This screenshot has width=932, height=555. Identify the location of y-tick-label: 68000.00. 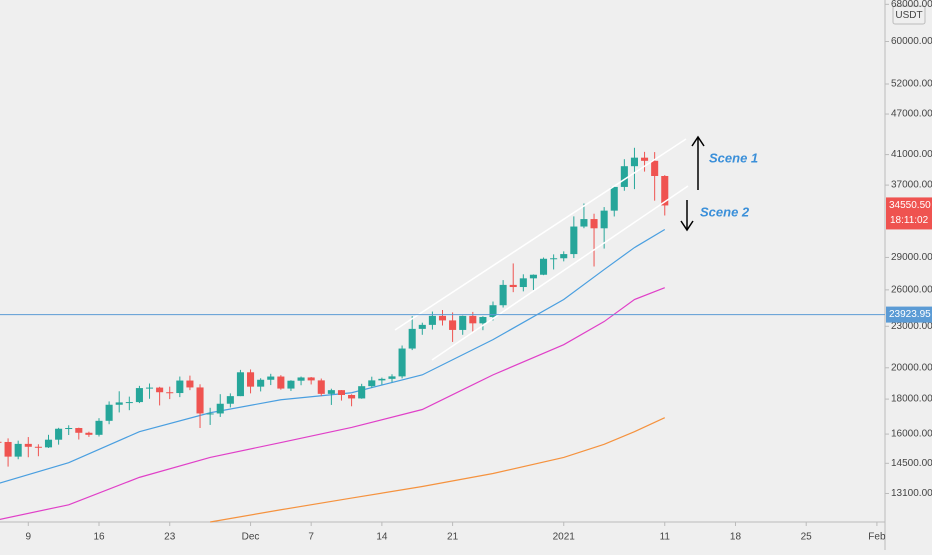
(911, 5).